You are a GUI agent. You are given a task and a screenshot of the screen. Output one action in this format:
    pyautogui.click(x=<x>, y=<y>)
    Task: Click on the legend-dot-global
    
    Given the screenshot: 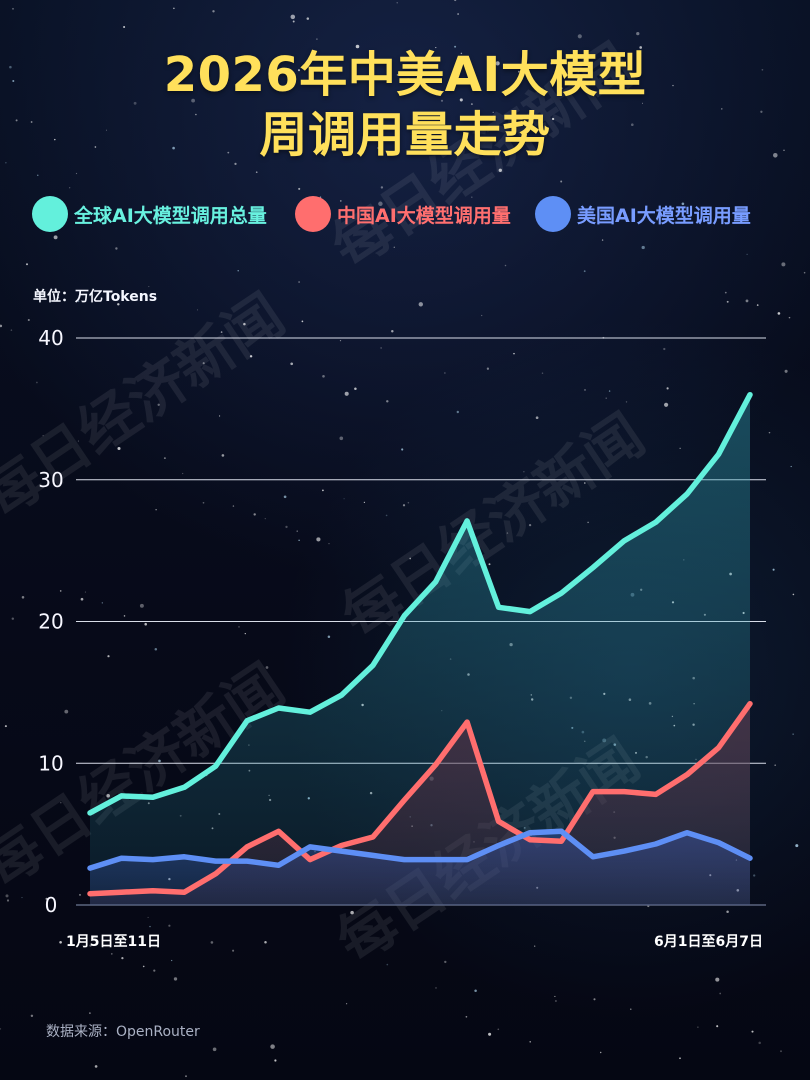 What is the action you would take?
    pyautogui.click(x=50, y=214)
    